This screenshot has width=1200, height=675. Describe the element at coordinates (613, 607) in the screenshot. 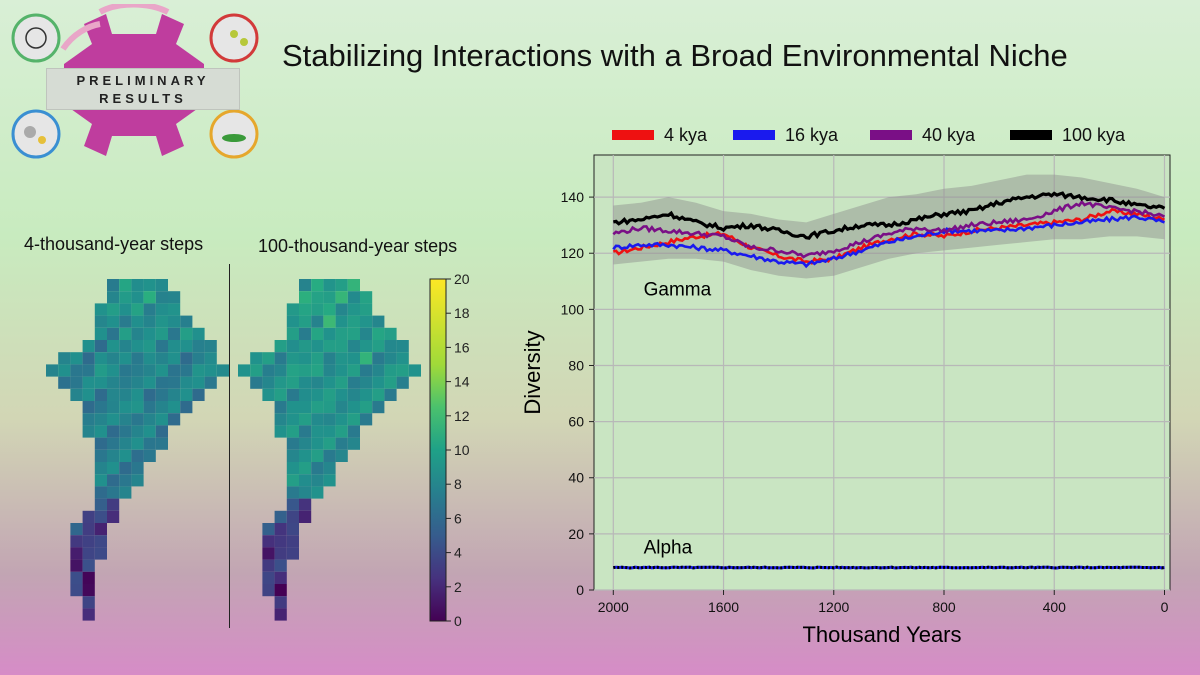

I see `x-tick-label: 2000` at that location.